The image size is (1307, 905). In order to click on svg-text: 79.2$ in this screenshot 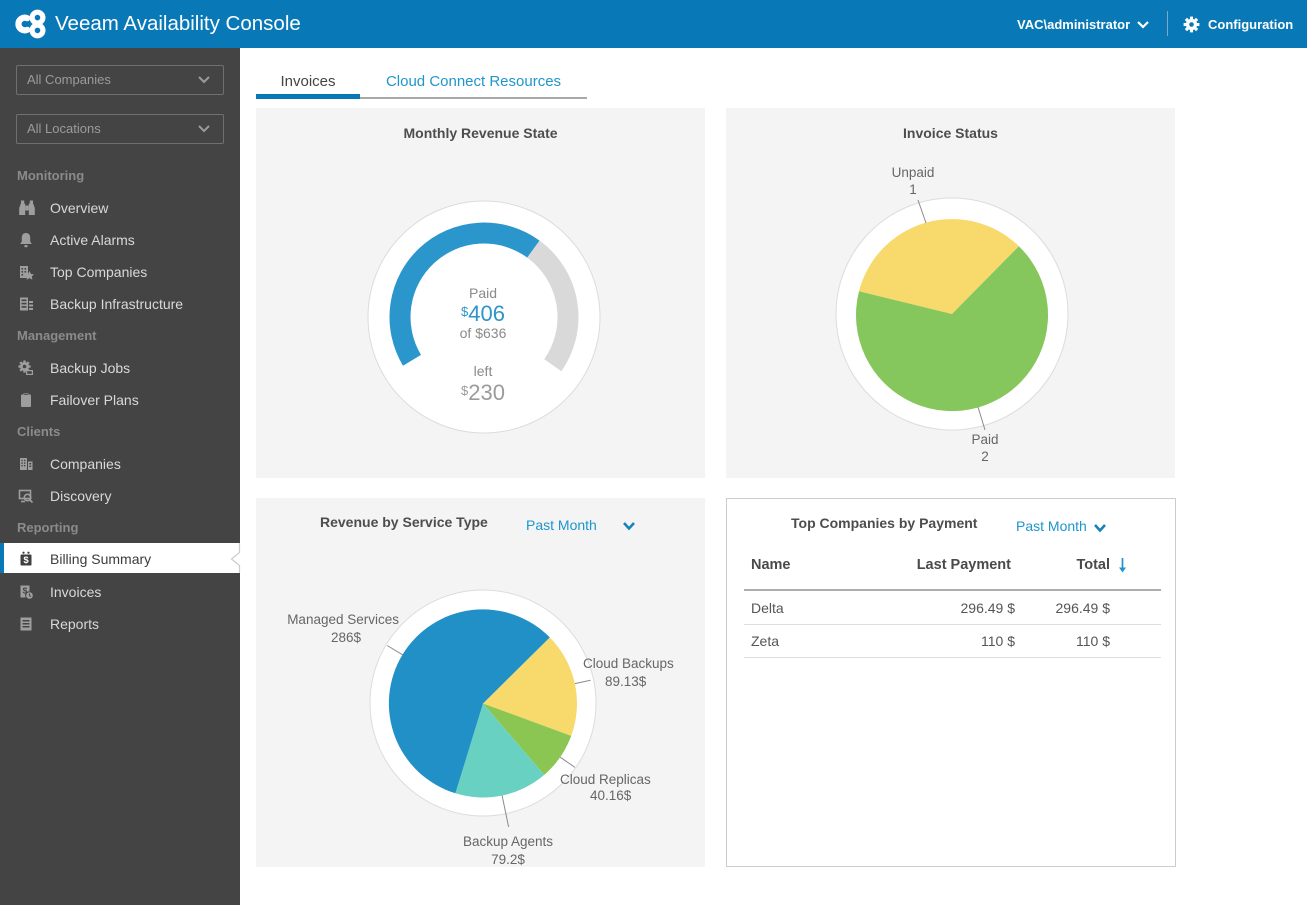, I will do `click(508, 859)`.